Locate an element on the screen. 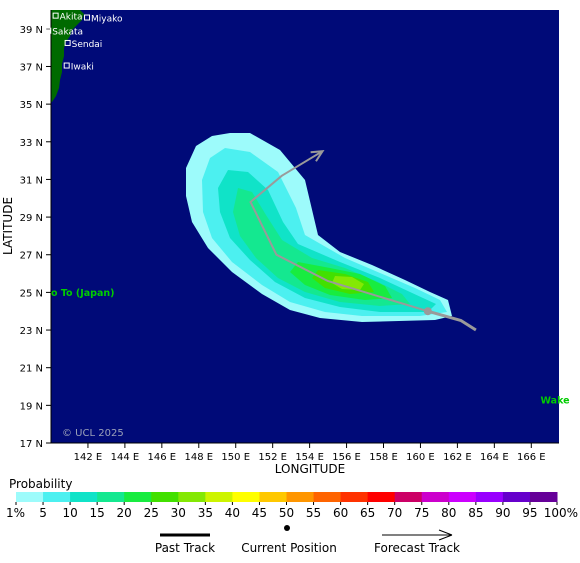 This screenshot has width=580, height=563. legend-label: 85 is located at coordinates (475, 513).